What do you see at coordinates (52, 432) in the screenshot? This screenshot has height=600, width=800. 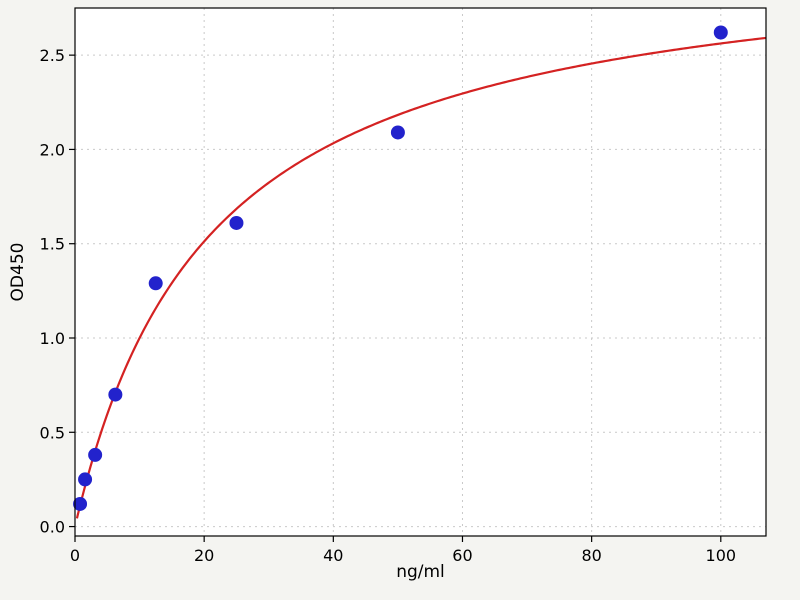 I see `y-tick-label: 0.5` at bounding box center [52, 432].